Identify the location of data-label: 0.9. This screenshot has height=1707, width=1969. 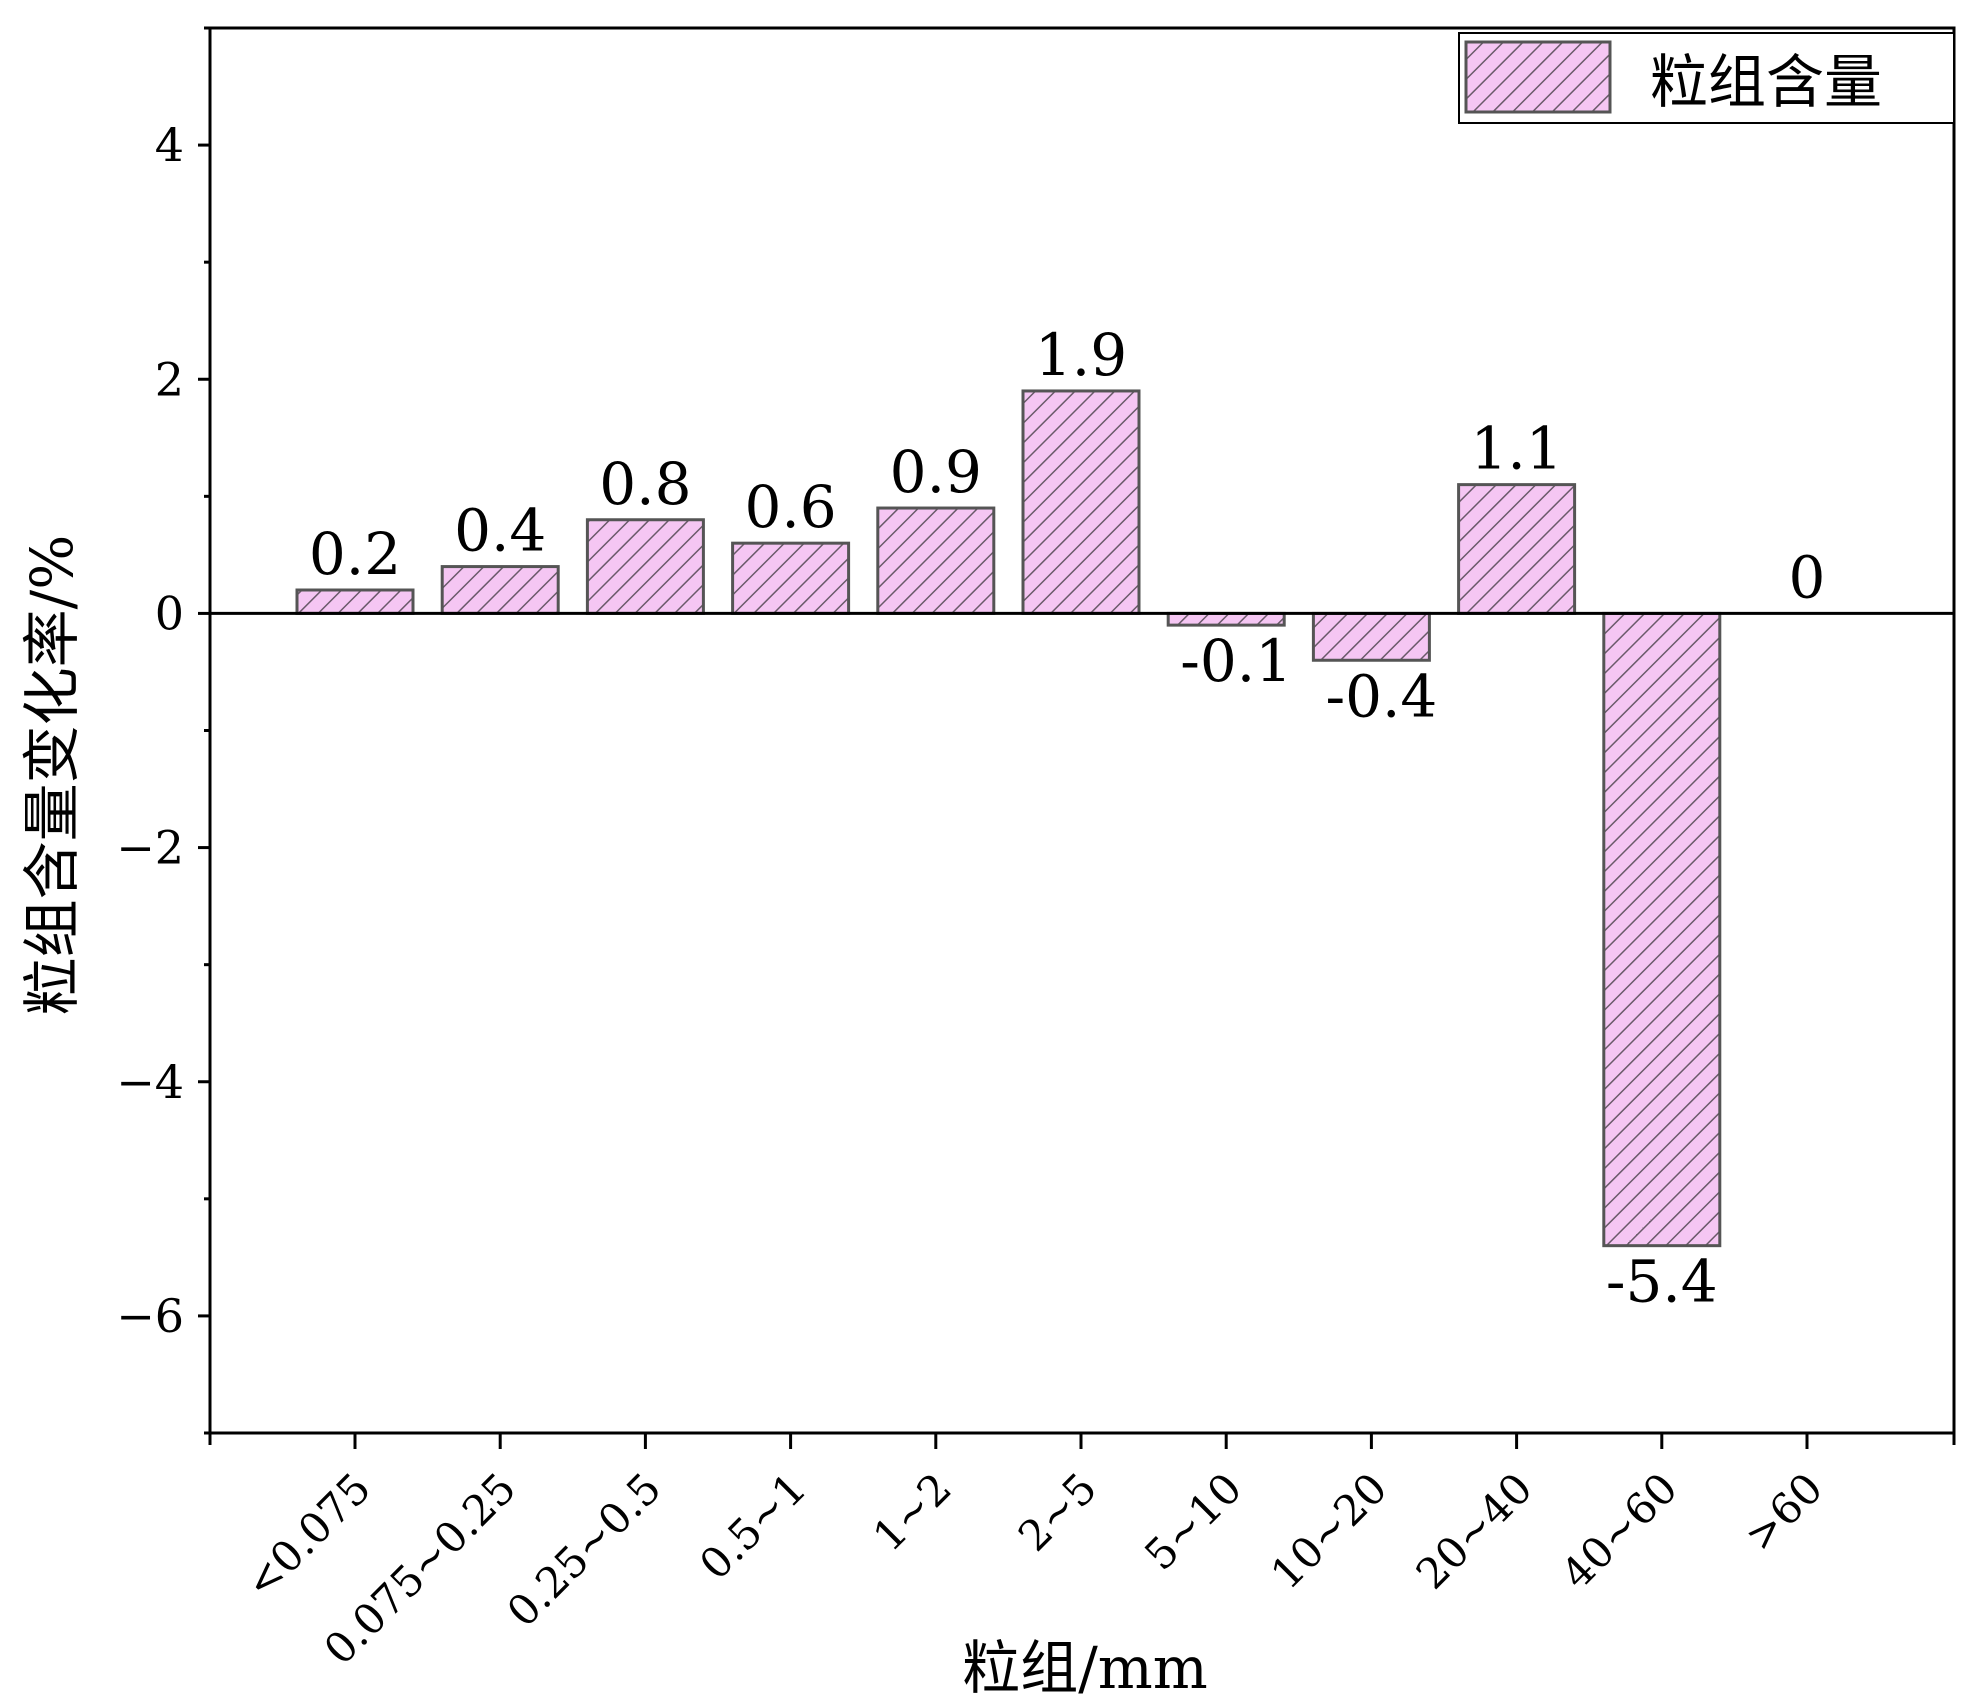
(936, 472).